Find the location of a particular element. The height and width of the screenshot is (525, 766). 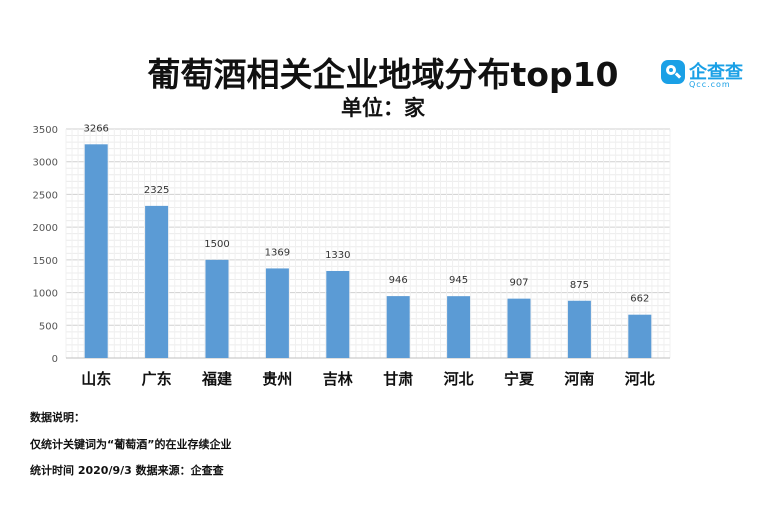

data-label: 3266 is located at coordinates (95, 128).